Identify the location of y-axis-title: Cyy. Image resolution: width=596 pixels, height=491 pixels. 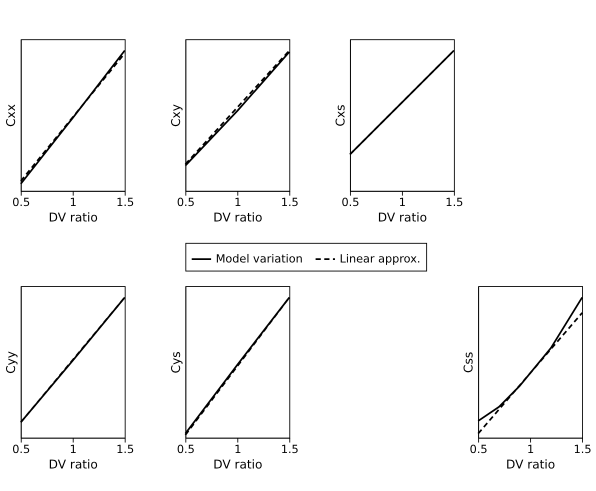
(11, 362).